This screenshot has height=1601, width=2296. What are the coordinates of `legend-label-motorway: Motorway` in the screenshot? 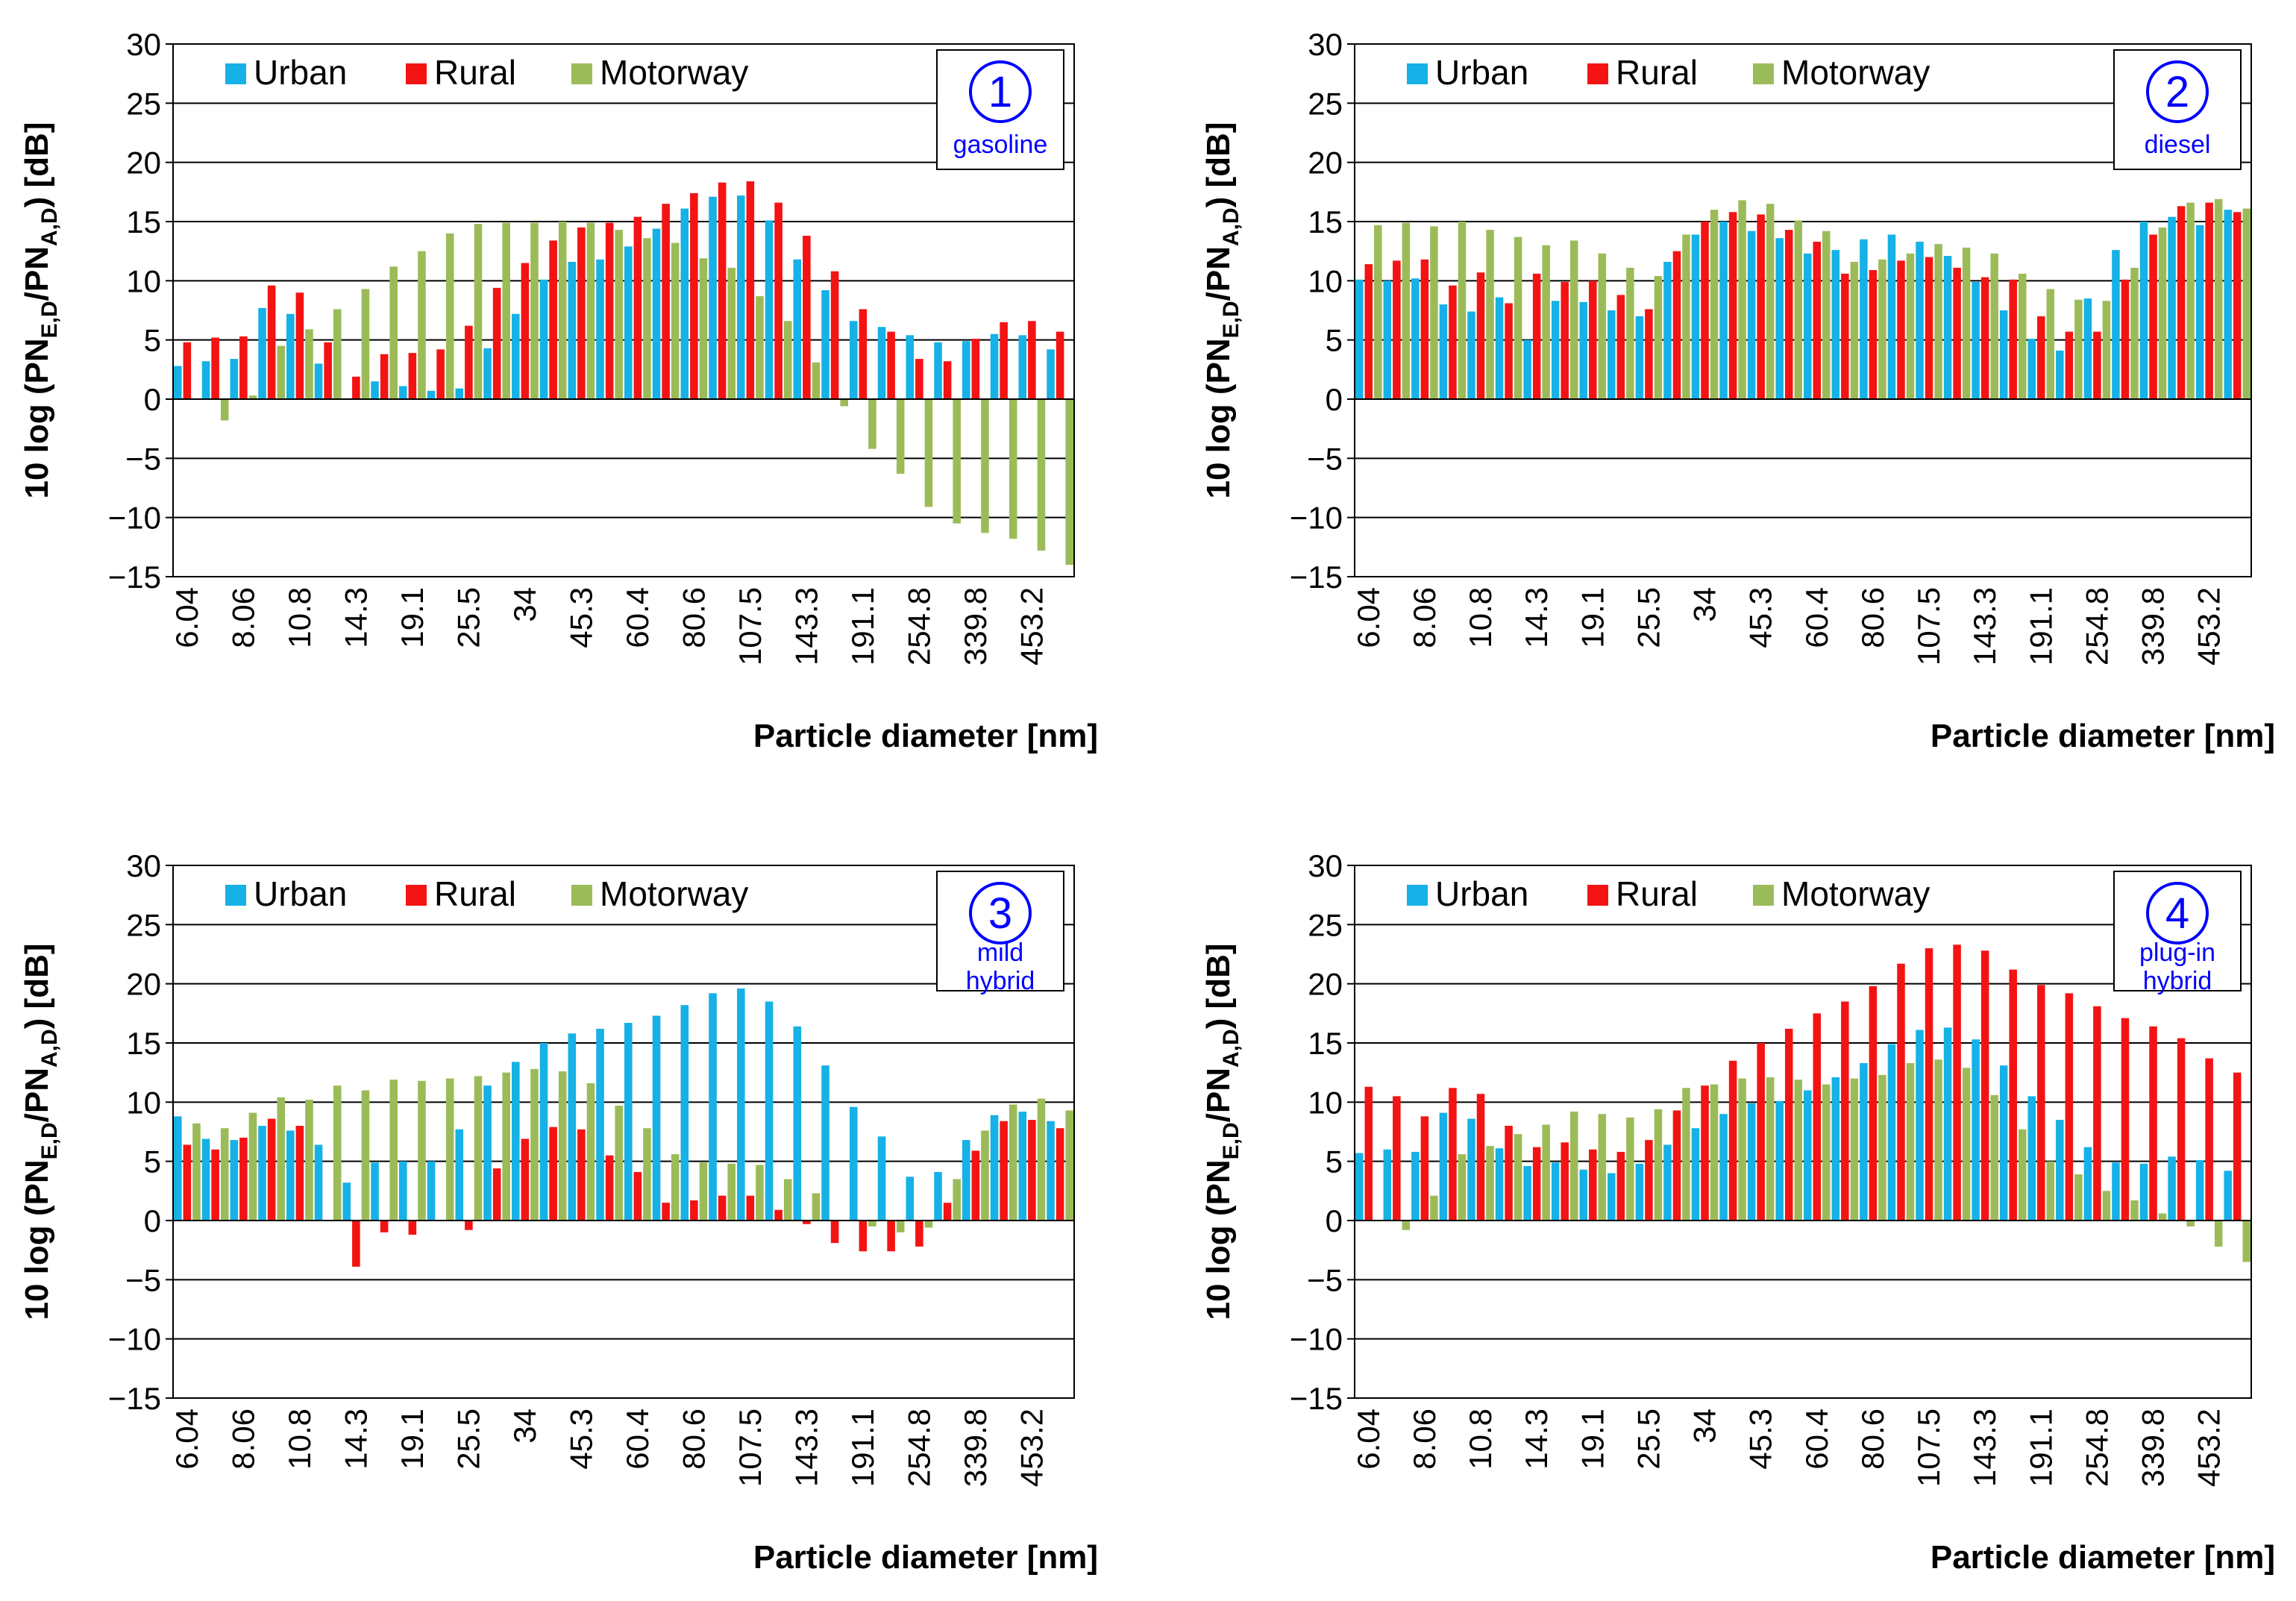 It's located at (1855, 893).